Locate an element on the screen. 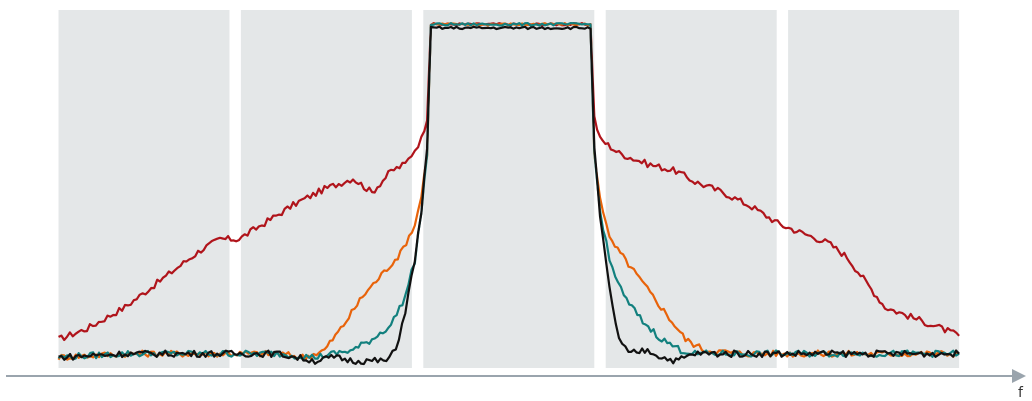 The height and width of the screenshot is (401, 1032). x-axis-arrow-icon is located at coordinates (1019, 376).